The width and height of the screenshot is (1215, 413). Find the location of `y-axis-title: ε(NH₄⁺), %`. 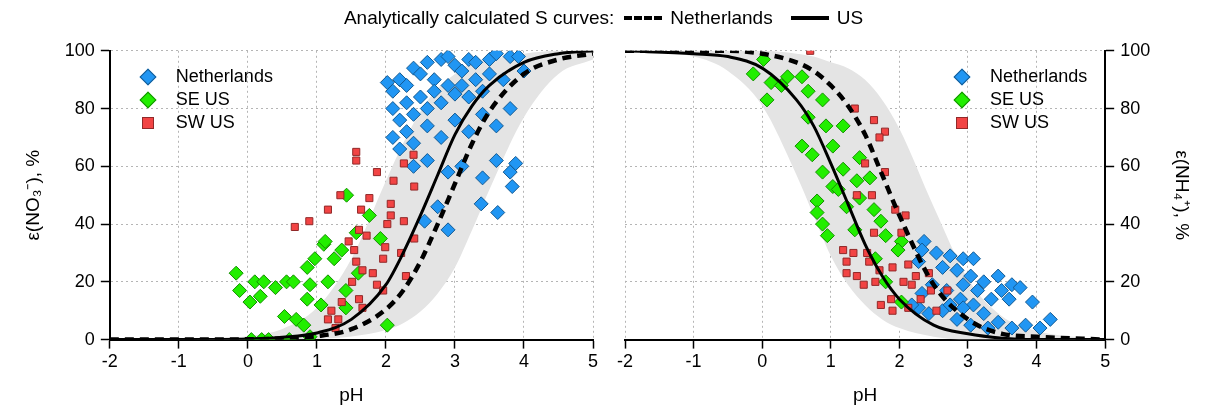

y-axis-title: ε(NH₄⁺), % is located at coordinates (1183, 195).